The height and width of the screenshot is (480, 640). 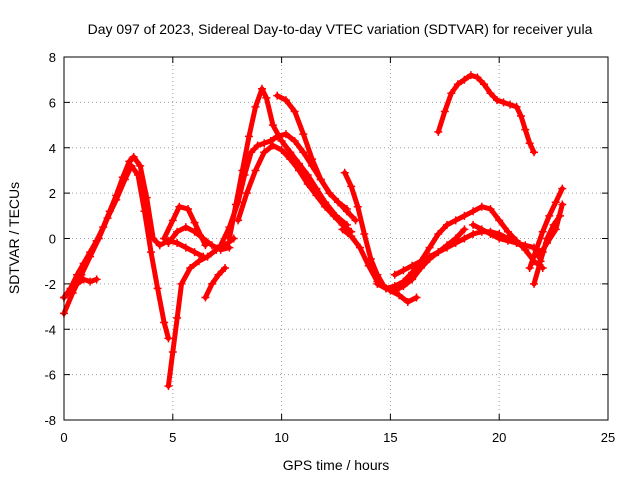 I want to click on x-tick-label: 10, so click(x=281, y=437).